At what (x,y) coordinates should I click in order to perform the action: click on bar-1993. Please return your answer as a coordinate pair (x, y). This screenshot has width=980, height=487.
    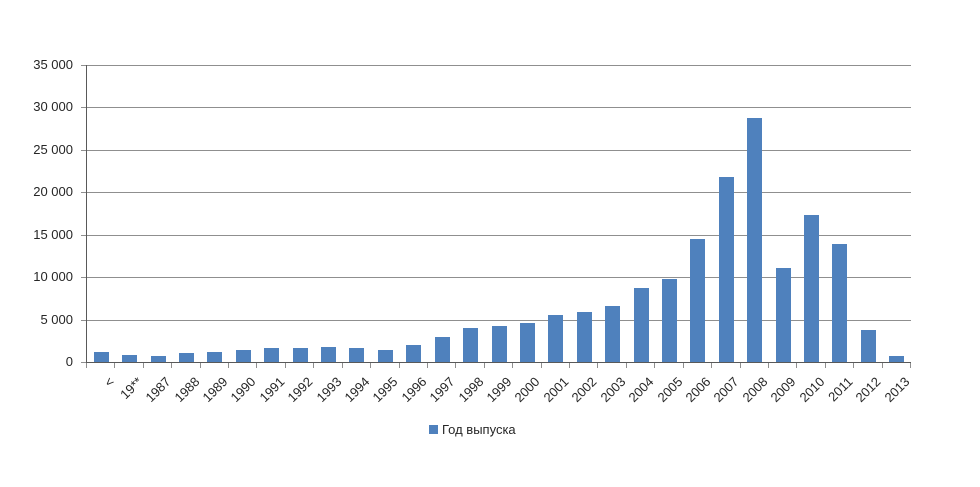
    Looking at the image, I should click on (329, 354).